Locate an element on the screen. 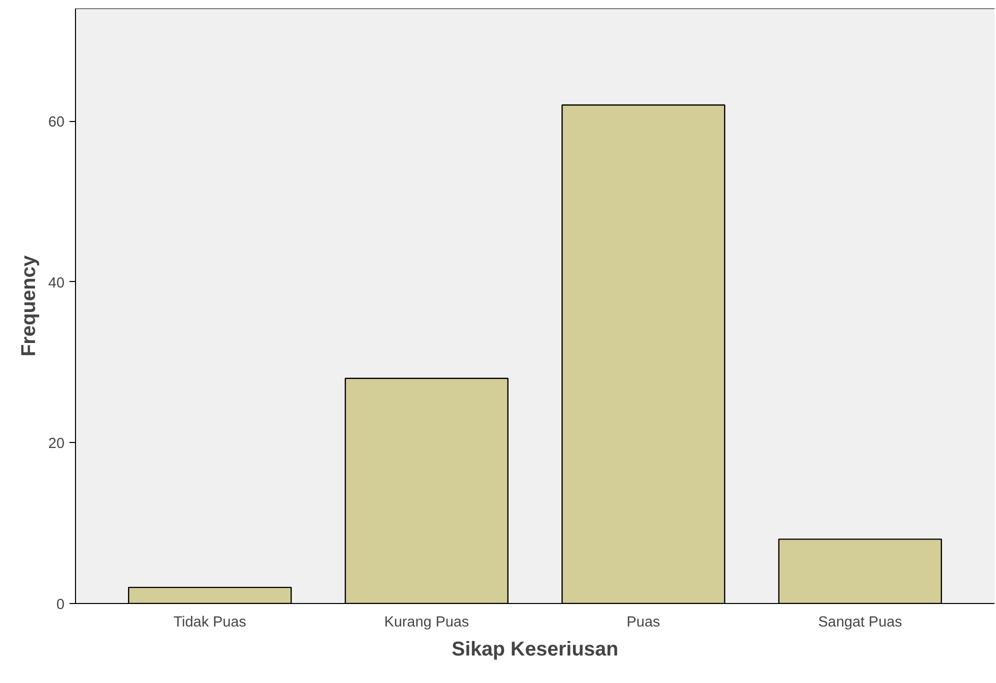 The height and width of the screenshot is (683, 996). y-tick-label: 20 is located at coordinates (56, 444).